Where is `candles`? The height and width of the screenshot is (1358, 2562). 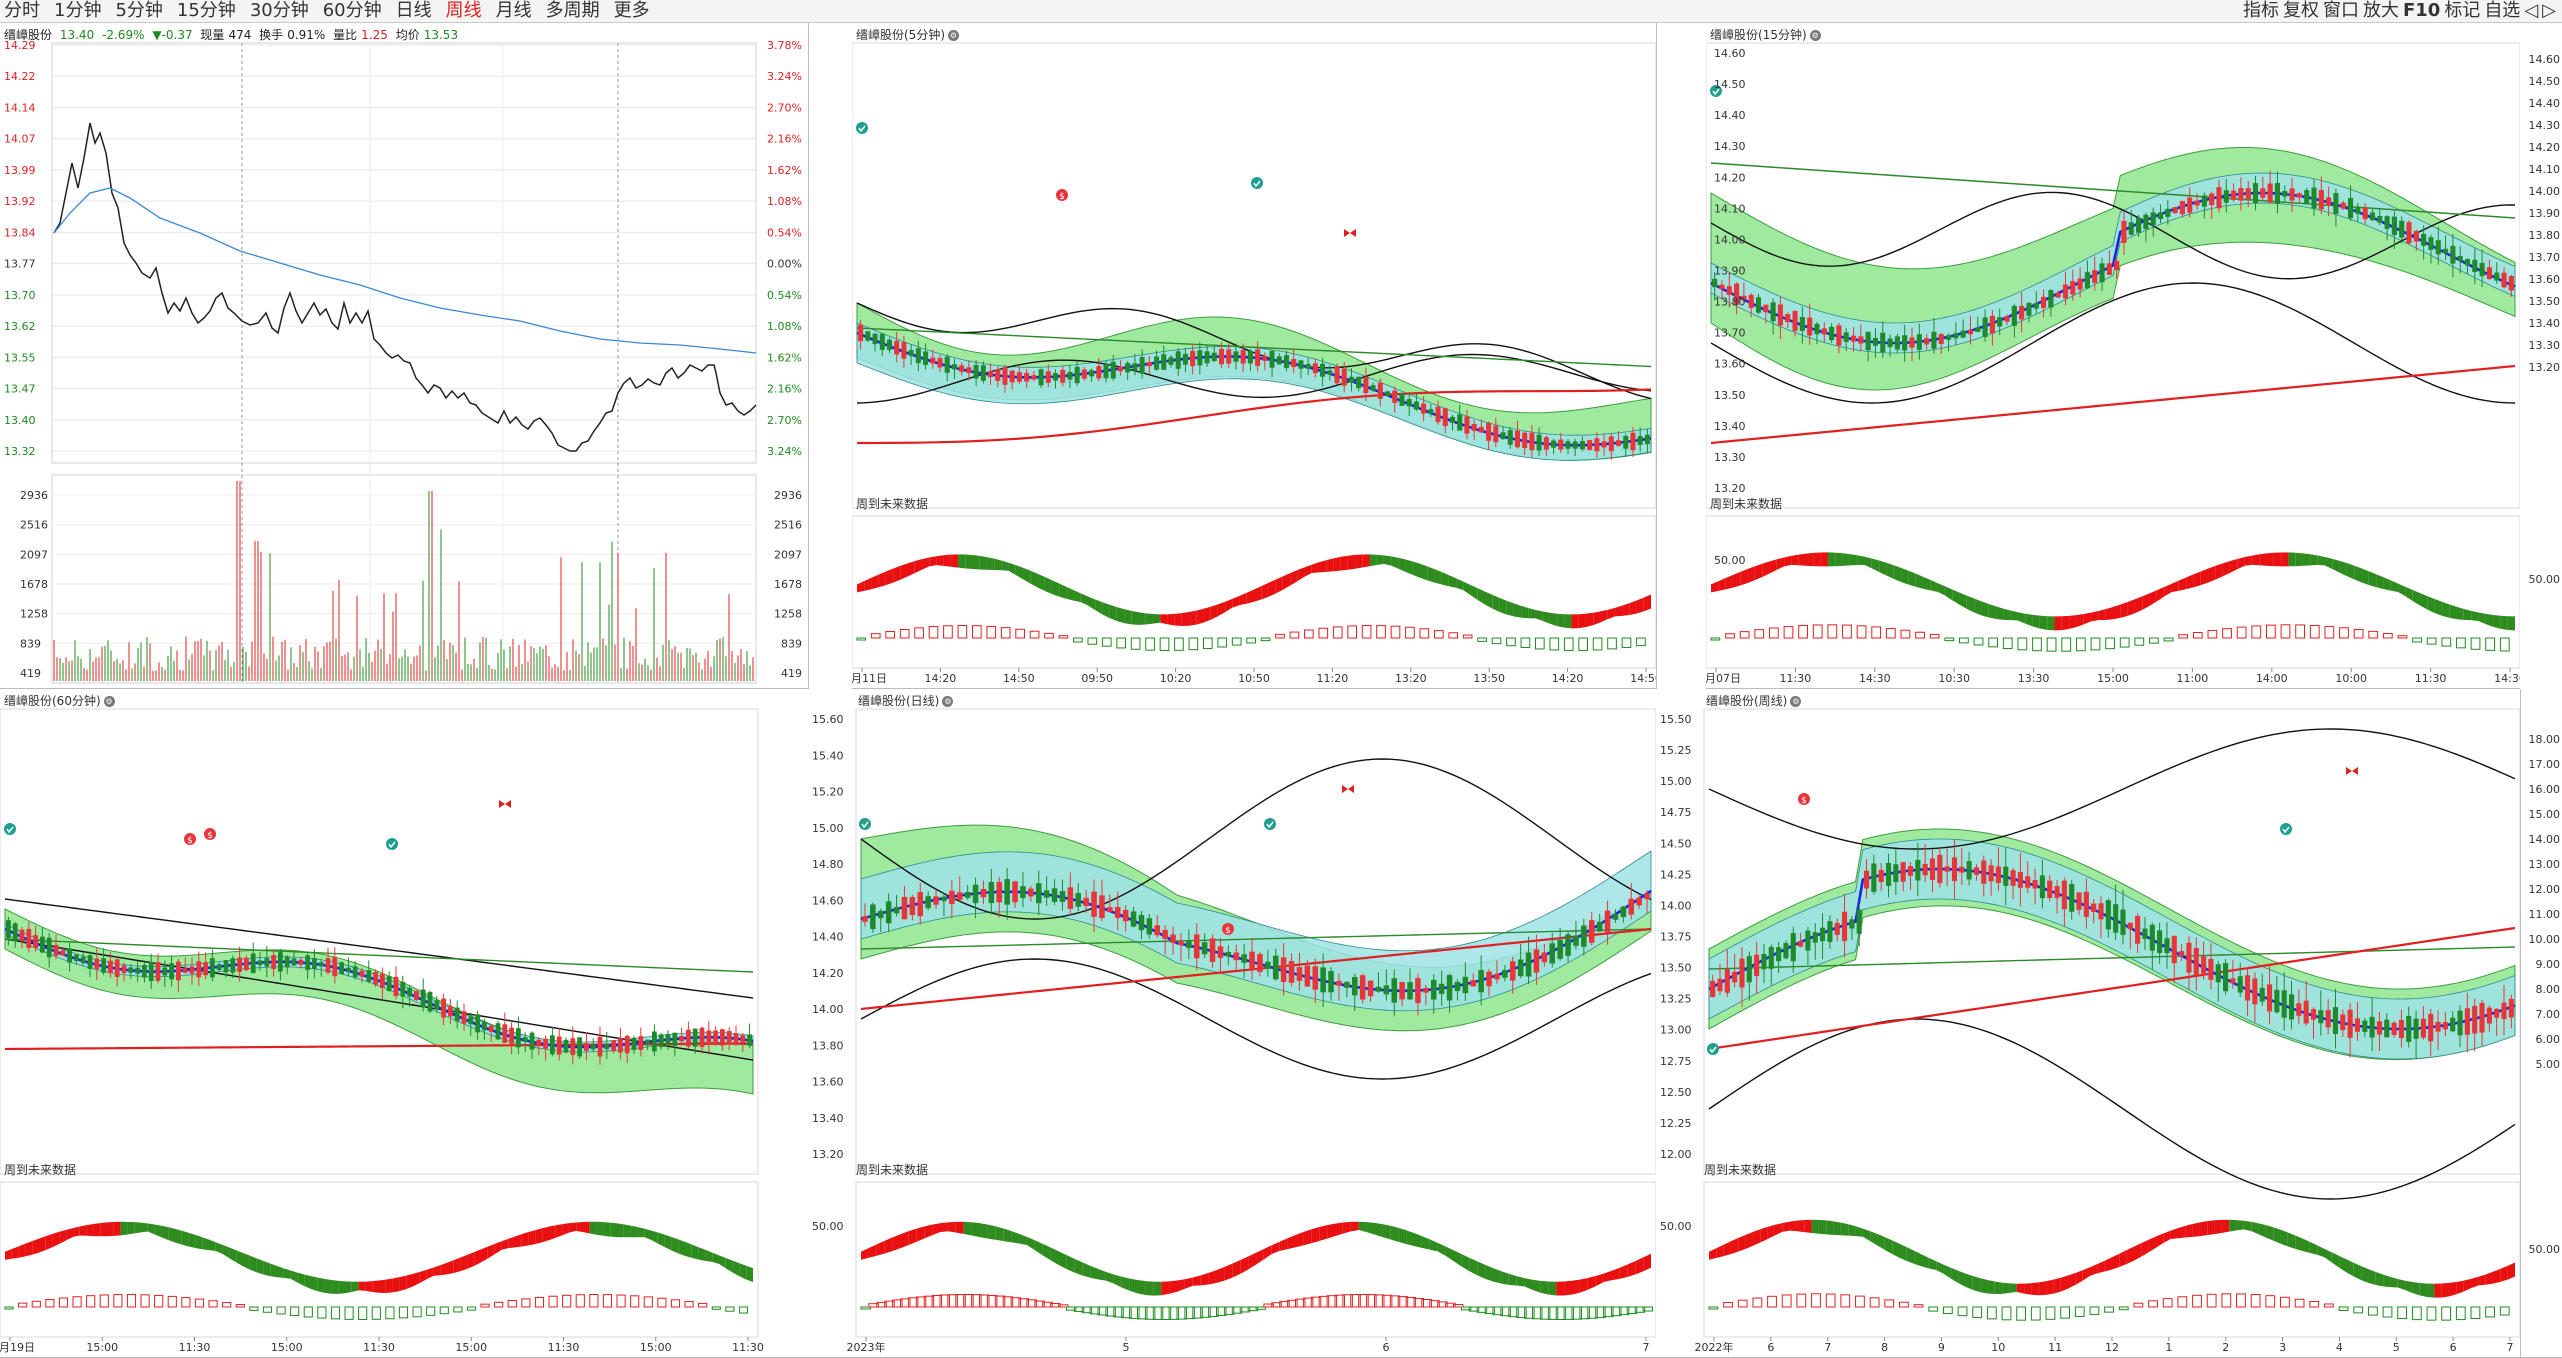 candles is located at coordinates (379, 990).